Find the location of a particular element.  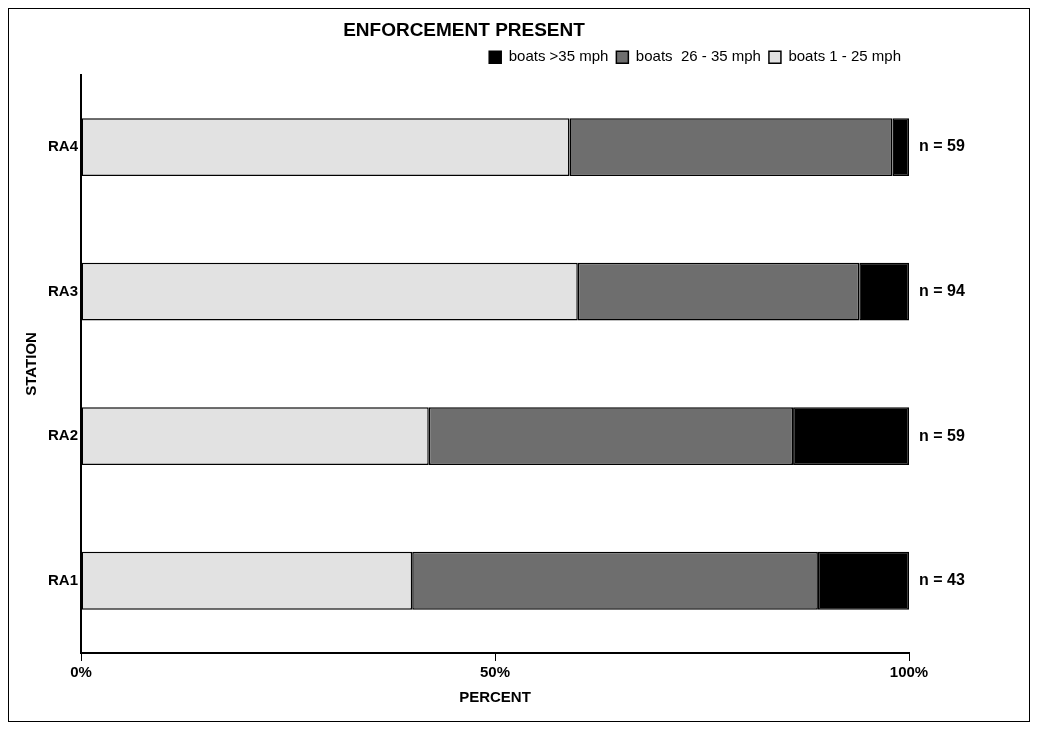

y-tick-label: RA3 is located at coordinates (63, 290).